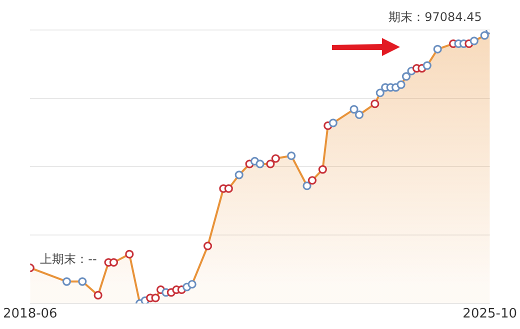 Image resolution: width=520 pixels, height=329 pixels. I want to click on annotation: 上期末：--, so click(68, 259).